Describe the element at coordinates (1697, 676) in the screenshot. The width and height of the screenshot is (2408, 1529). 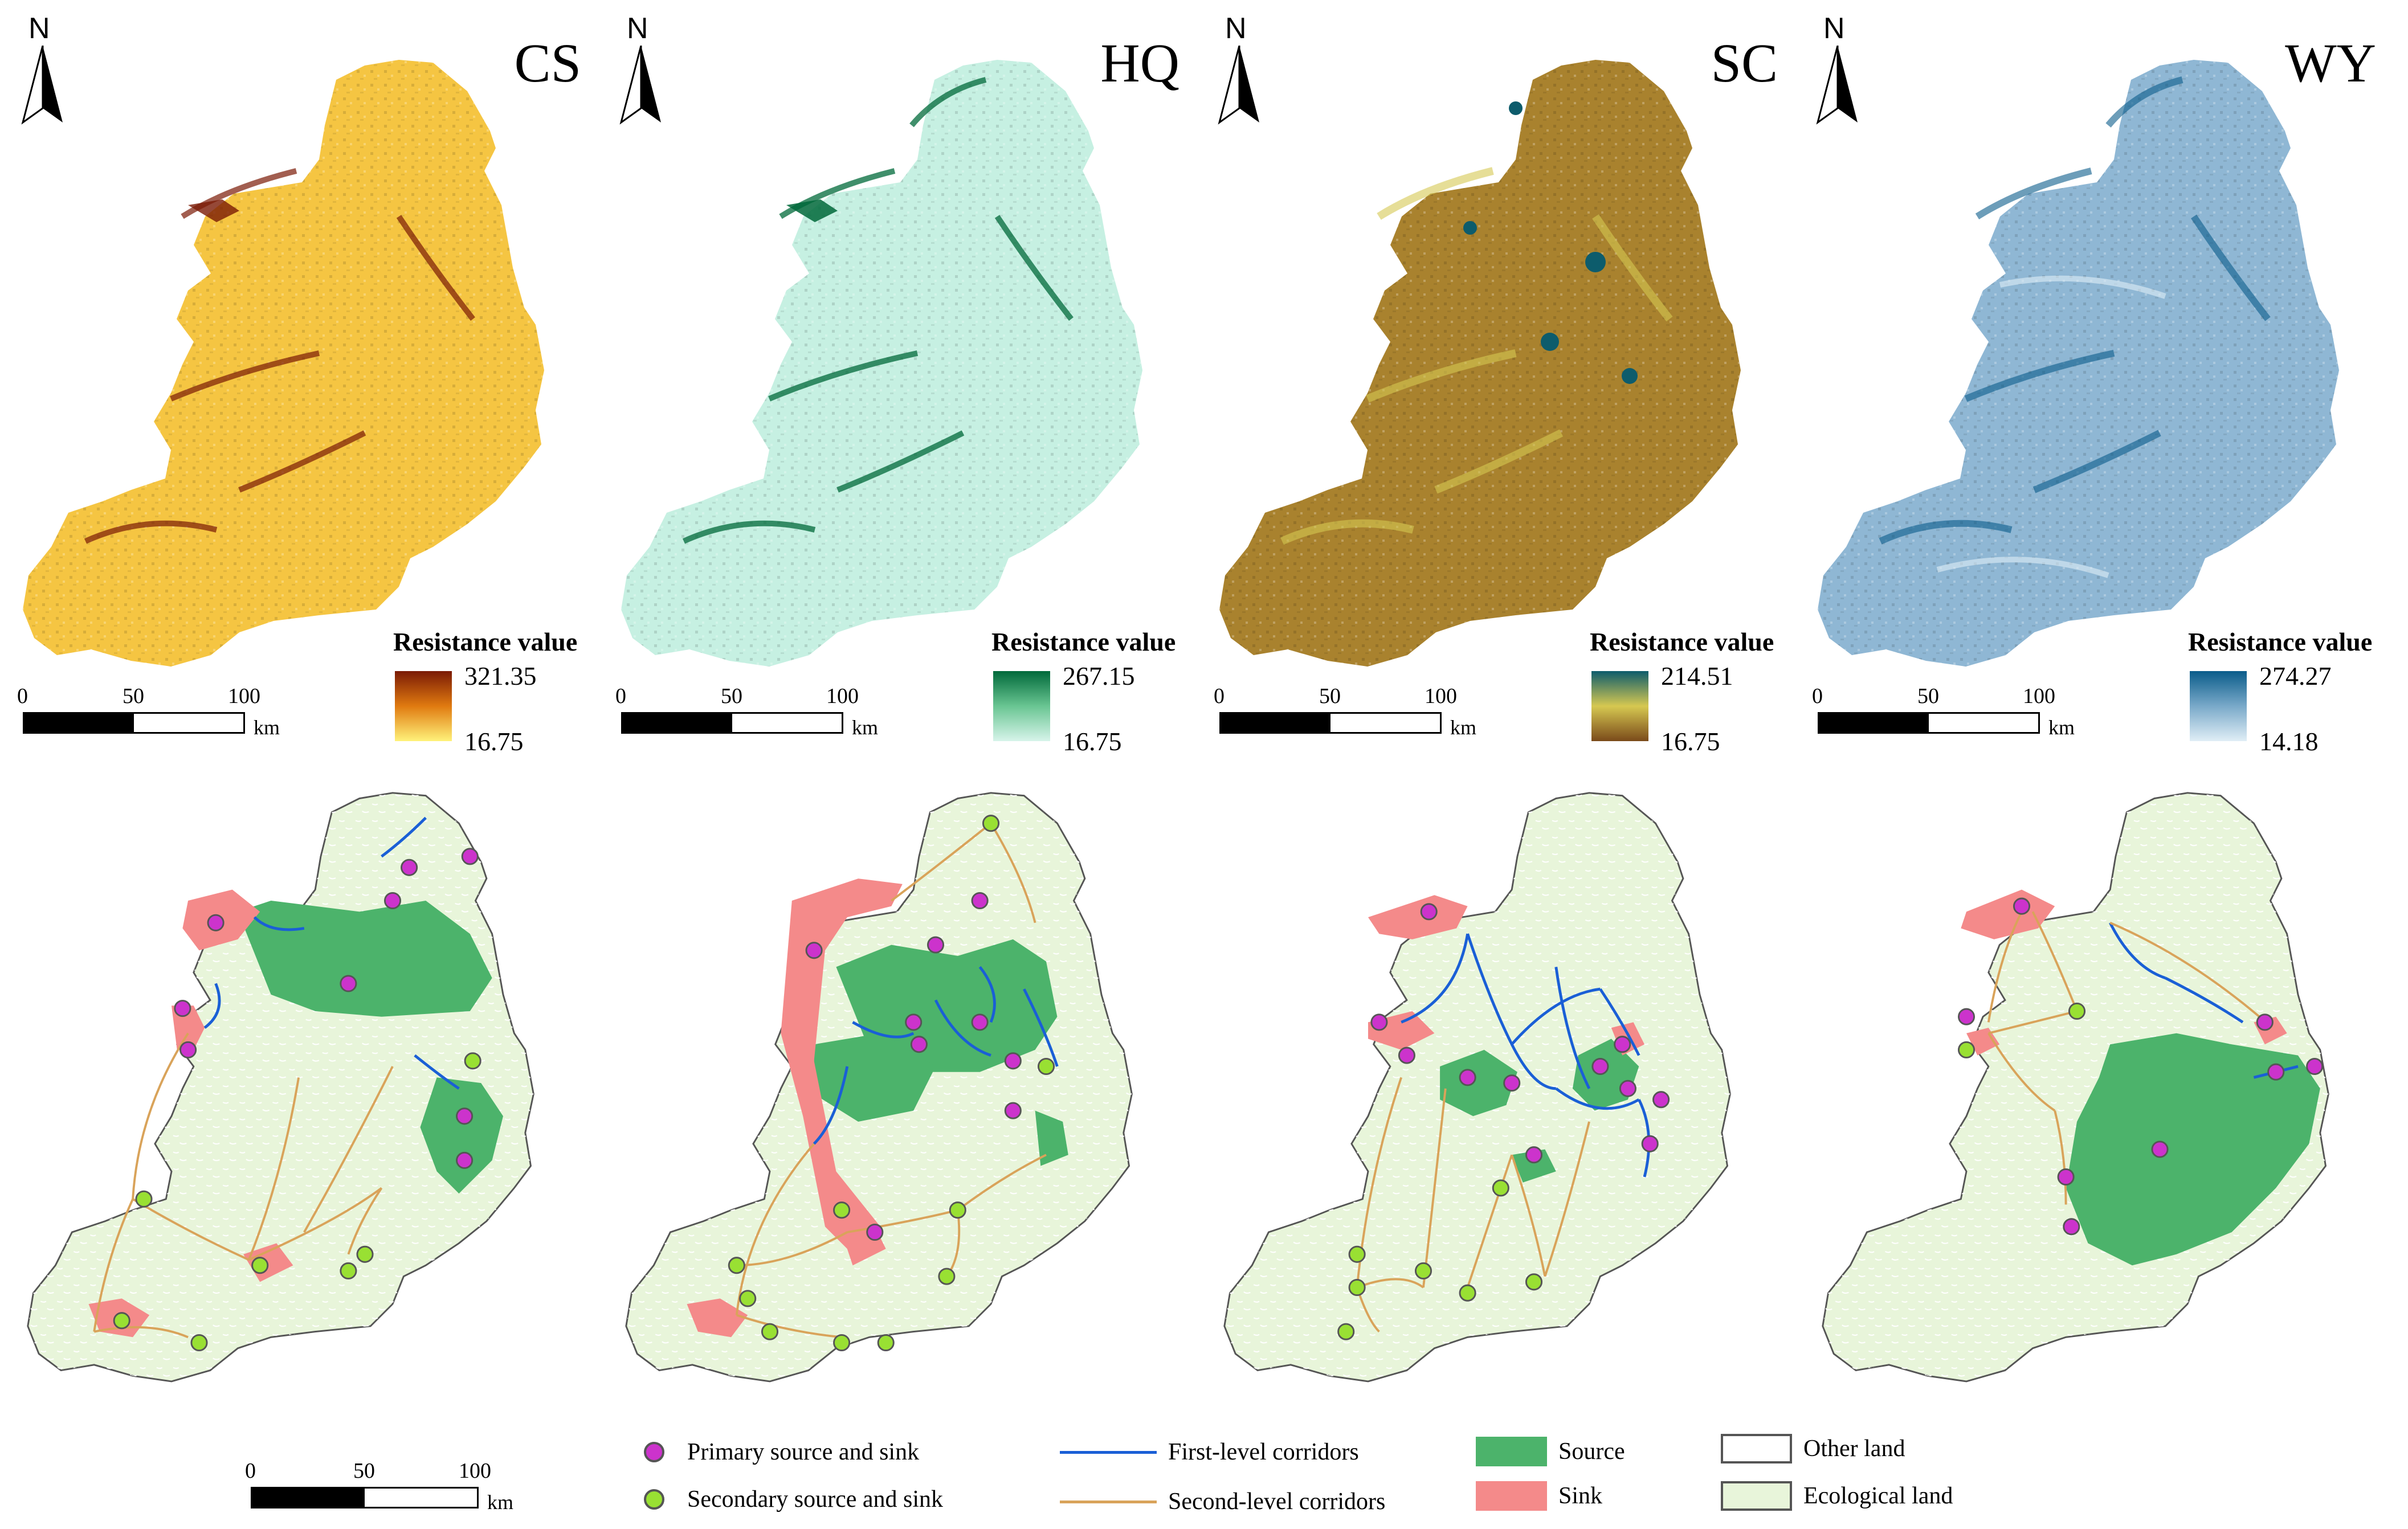
I see `legend-max: 214.51` at that location.